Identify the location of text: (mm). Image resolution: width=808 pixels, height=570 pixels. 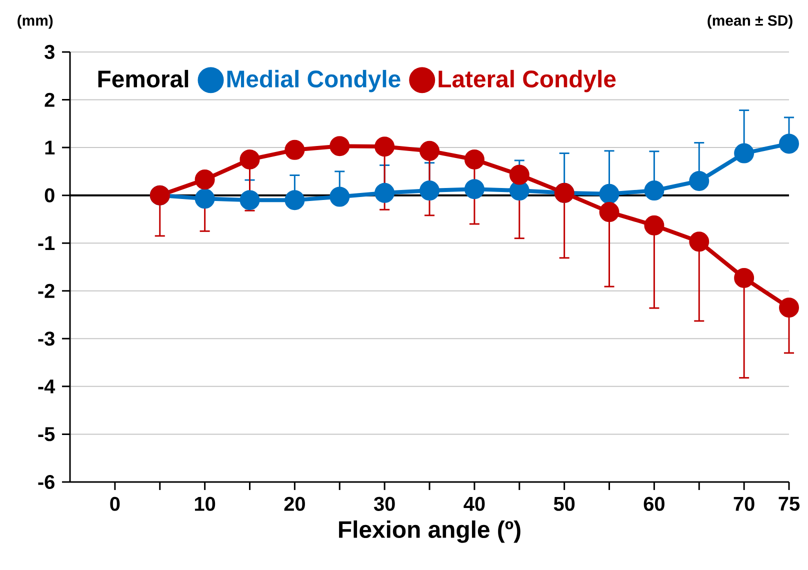
(35, 21).